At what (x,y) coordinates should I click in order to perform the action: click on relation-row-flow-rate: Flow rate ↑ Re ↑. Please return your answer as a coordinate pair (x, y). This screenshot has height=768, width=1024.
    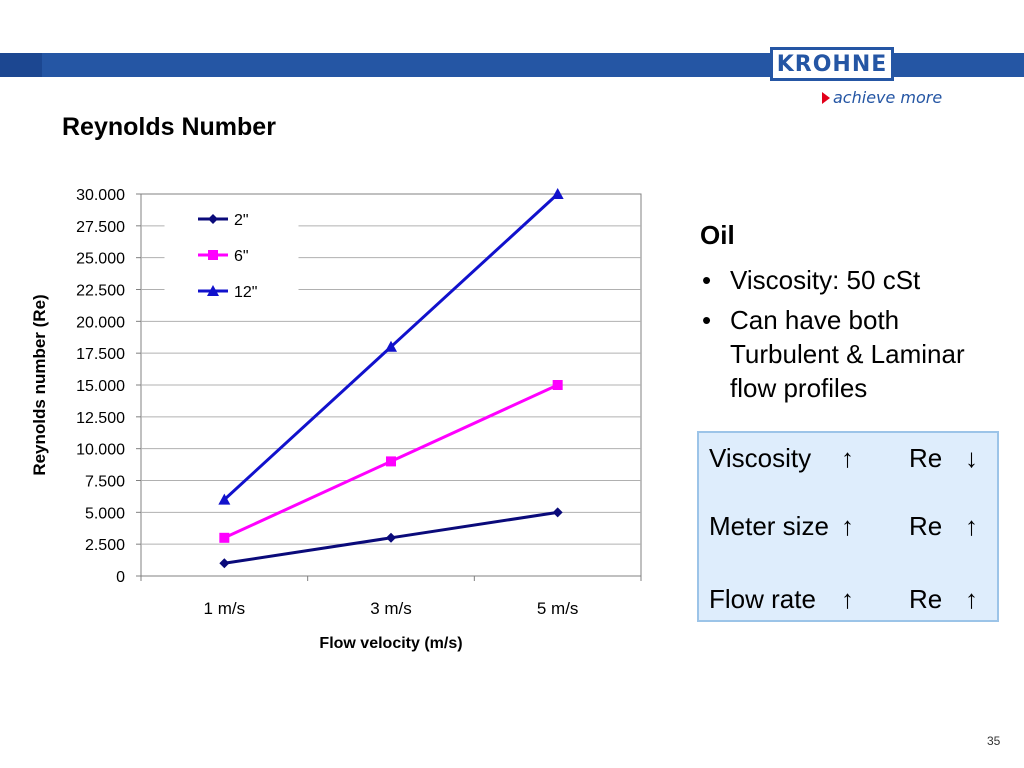
    Looking at the image, I should click on (849, 601).